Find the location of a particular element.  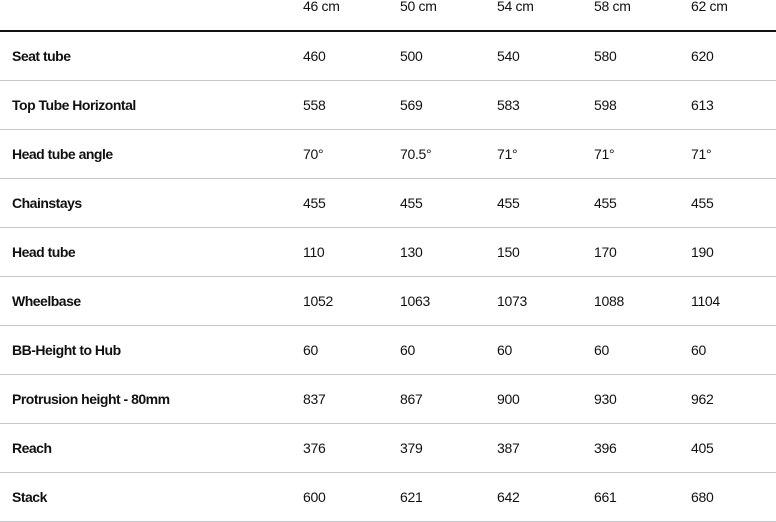

table-cell: 170 is located at coordinates (605, 252).